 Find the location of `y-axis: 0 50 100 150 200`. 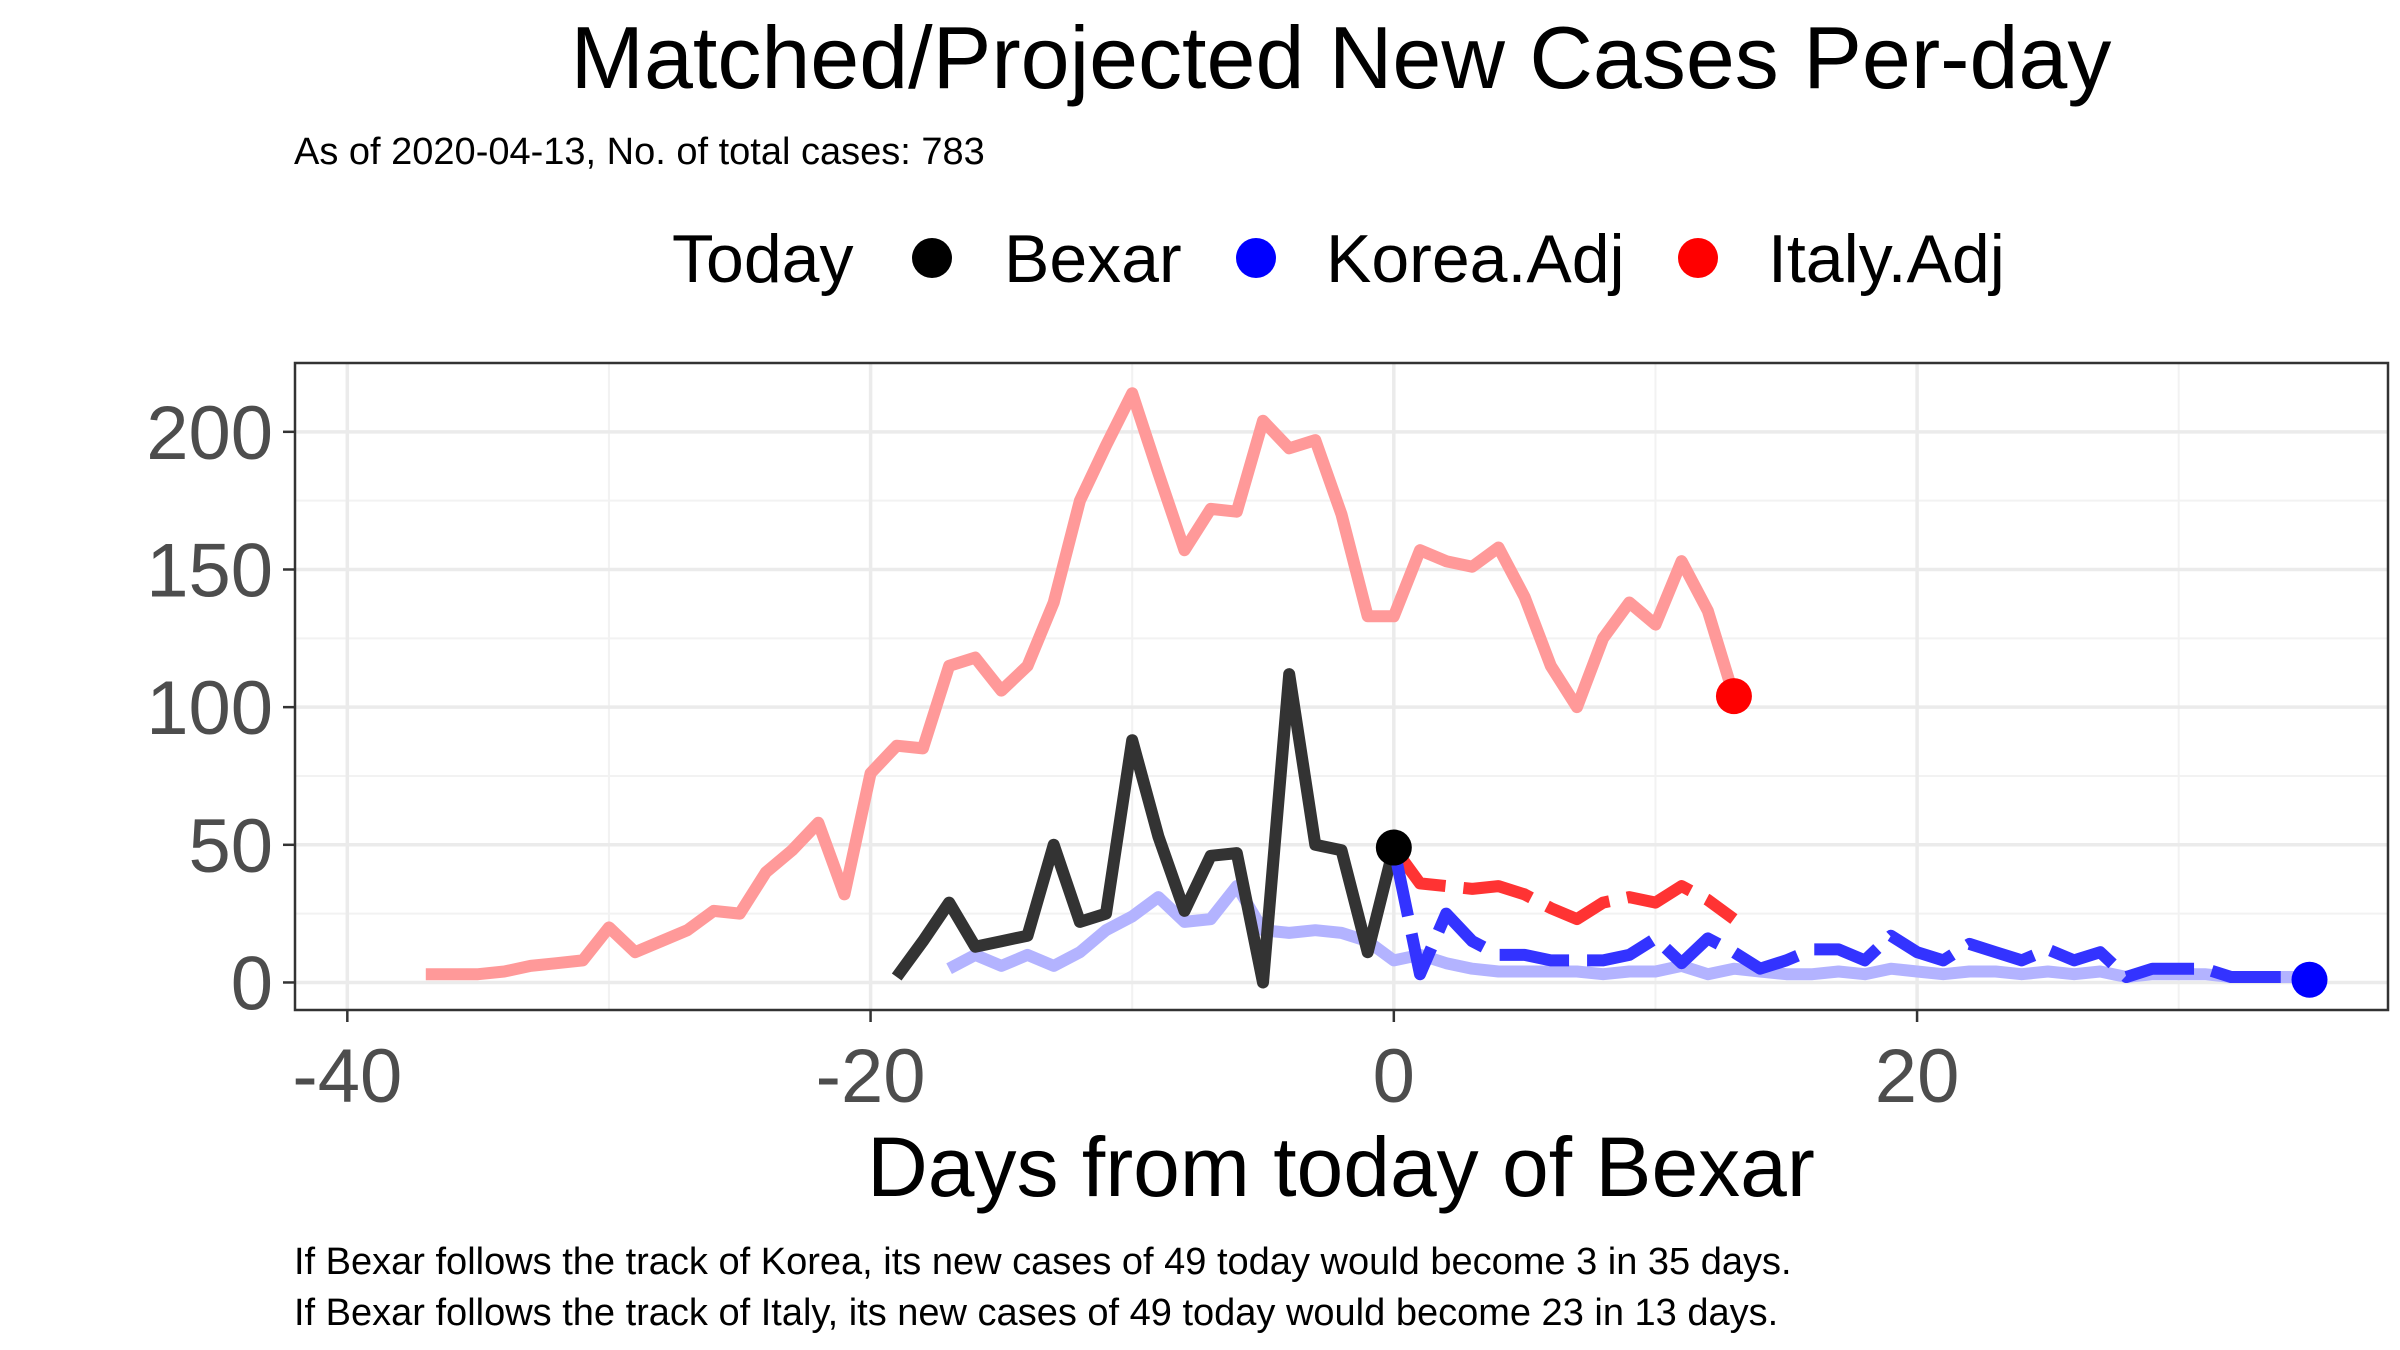

y-axis: 0 50 100 150 200 is located at coordinates (220, 708).